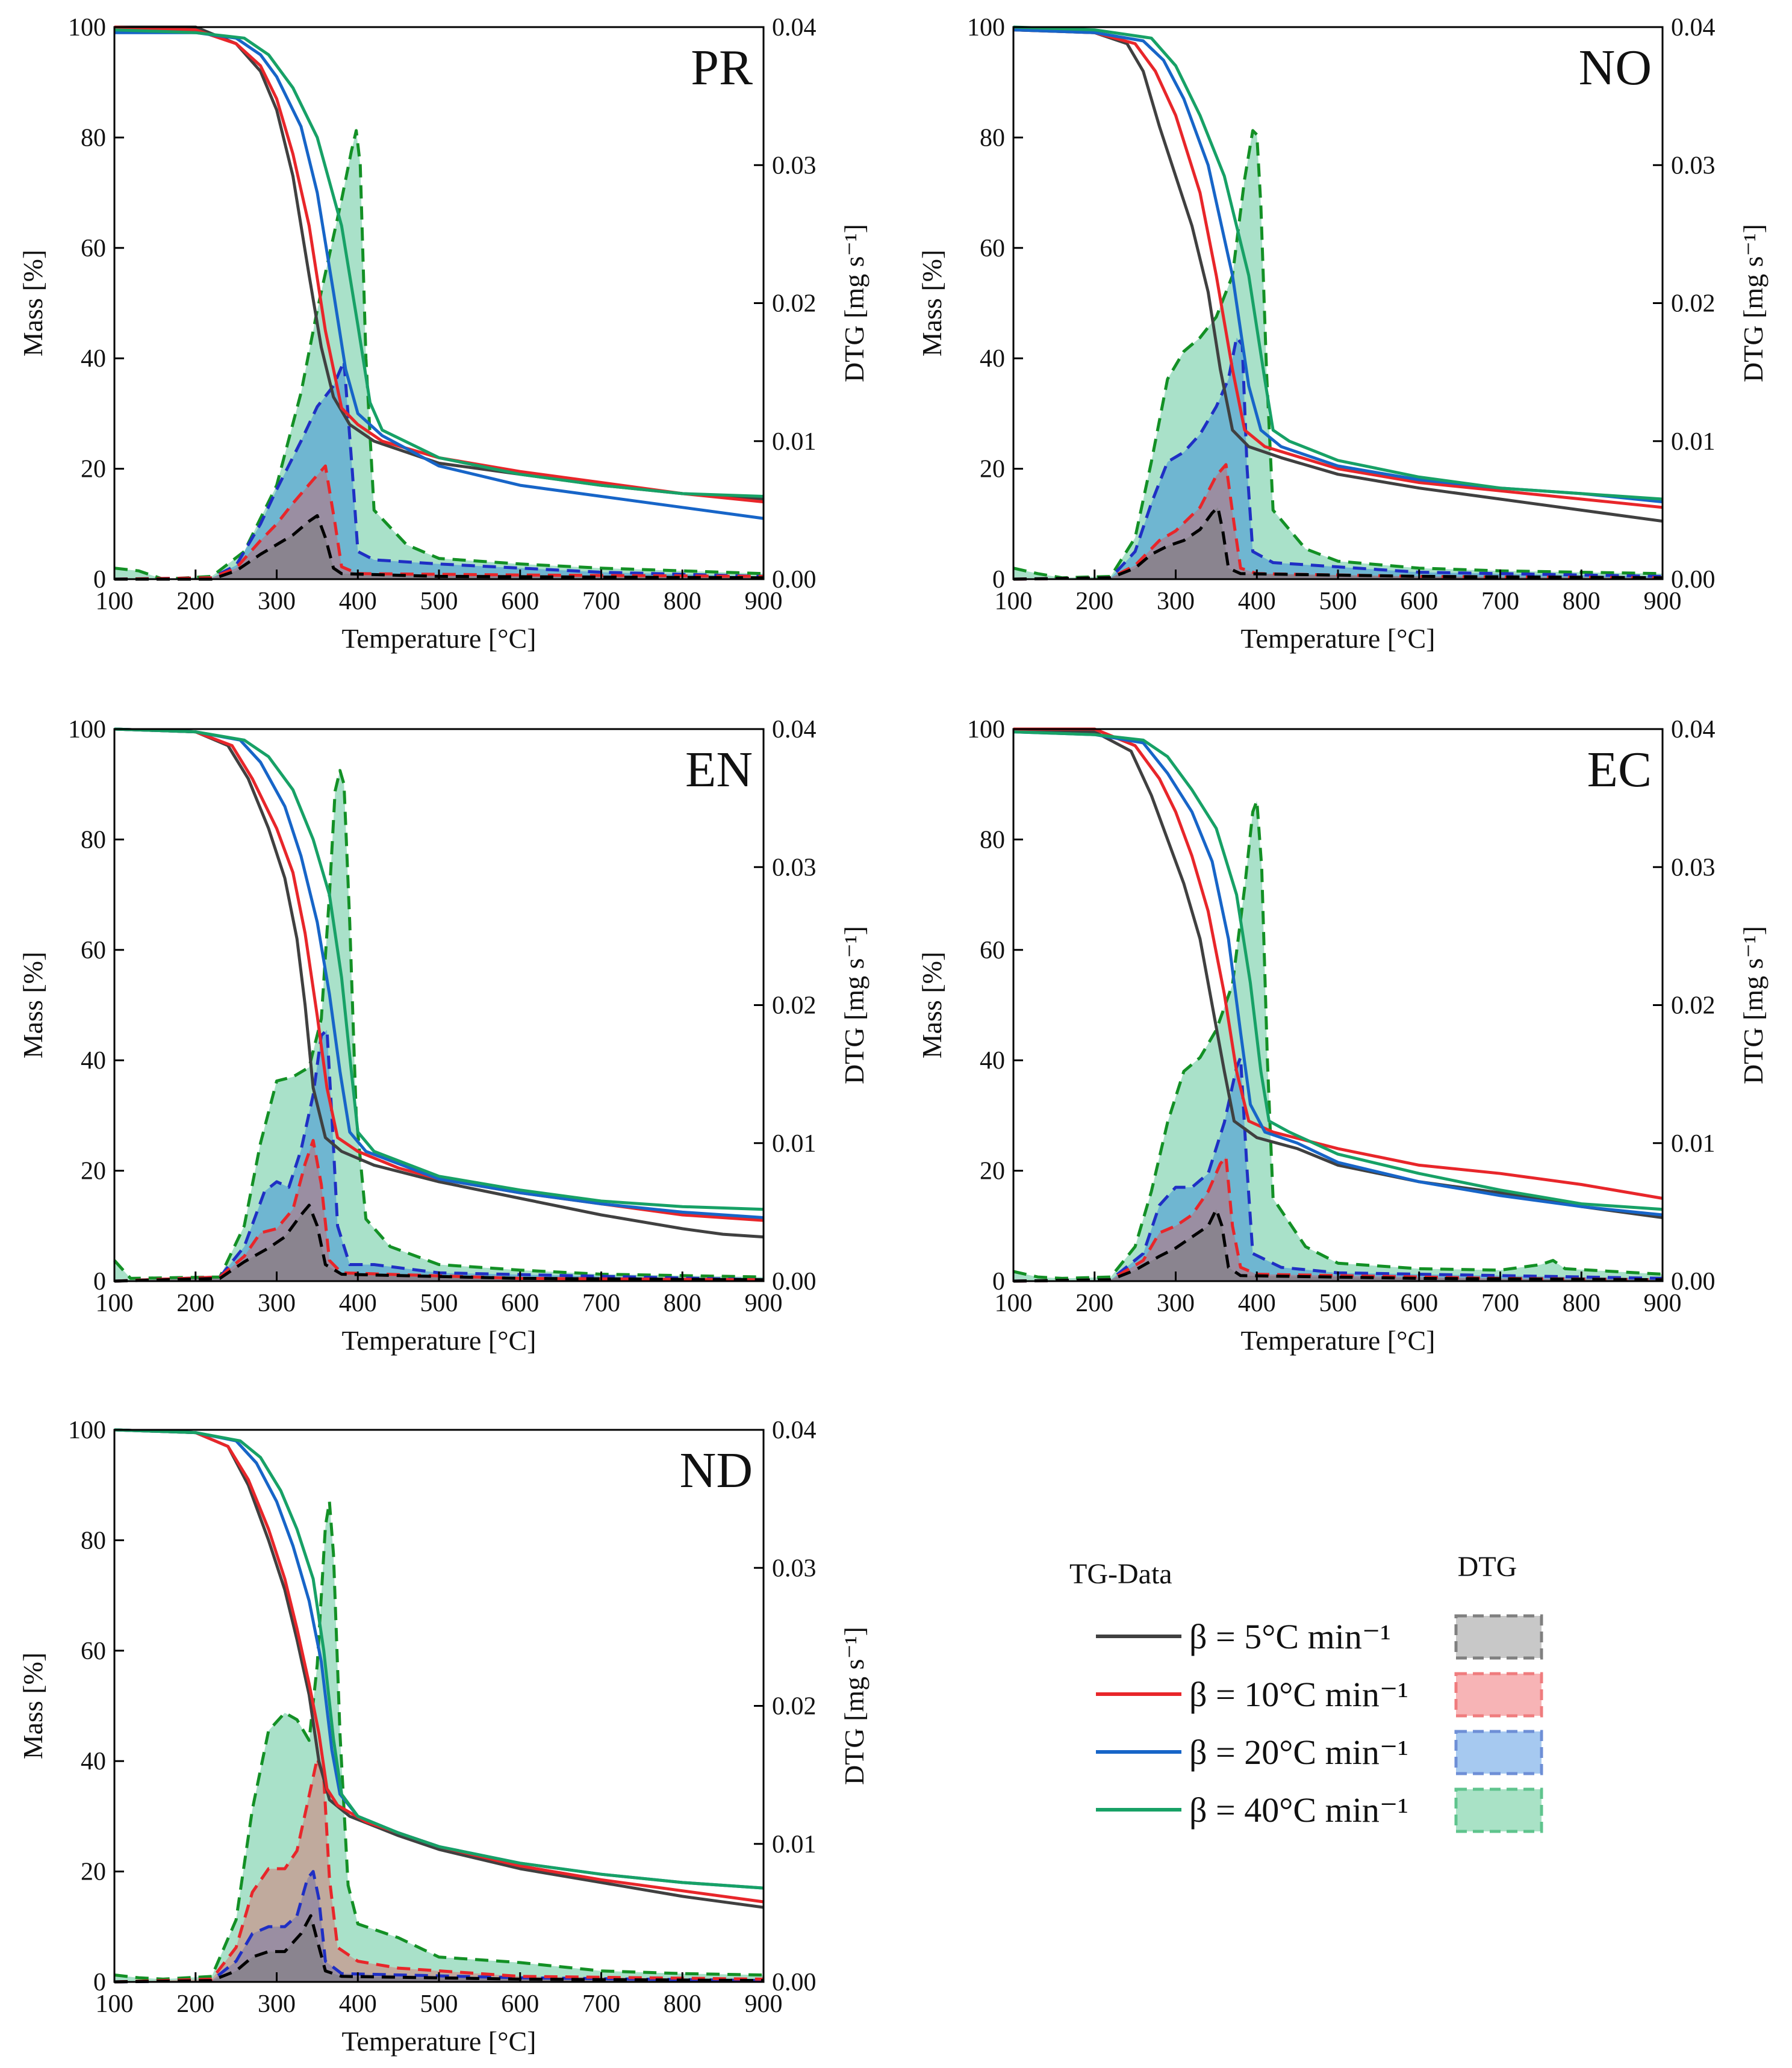 The width and height of the screenshot is (1792, 2068). I want to click on panel-title: ND, so click(717, 1470).